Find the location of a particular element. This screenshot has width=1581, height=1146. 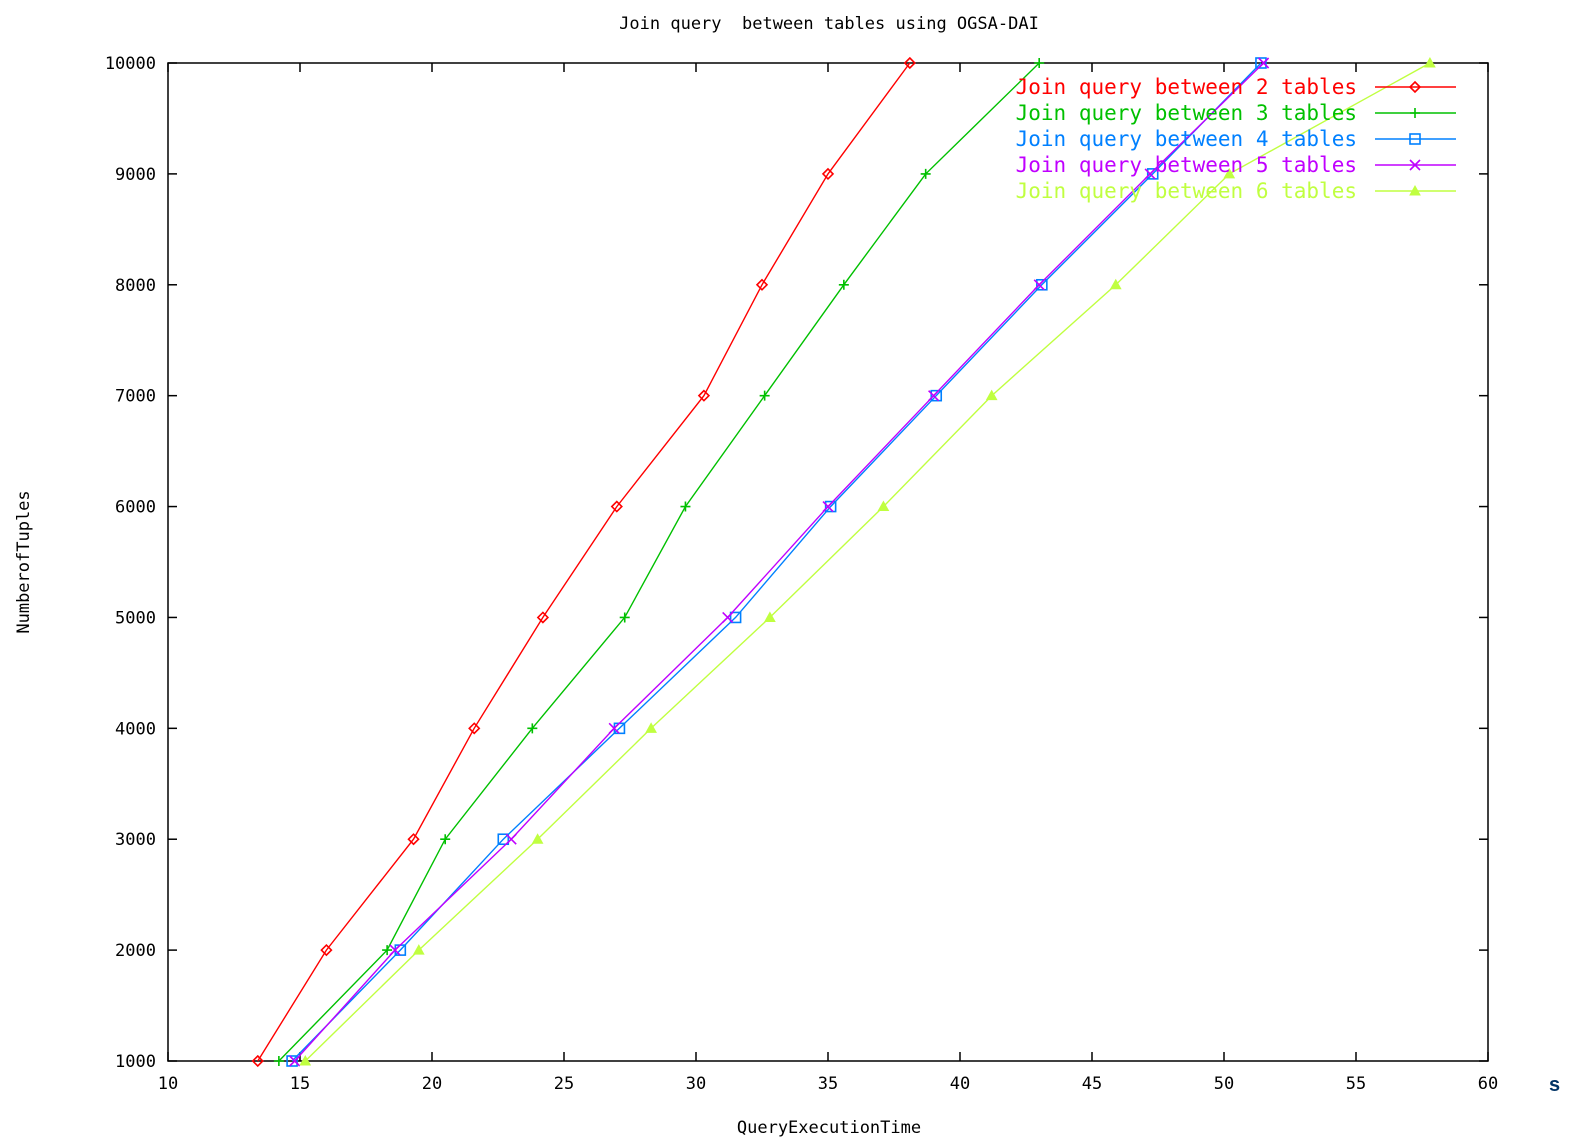

legend-entry-label: Join query between 3 tables is located at coordinates (1186, 113).